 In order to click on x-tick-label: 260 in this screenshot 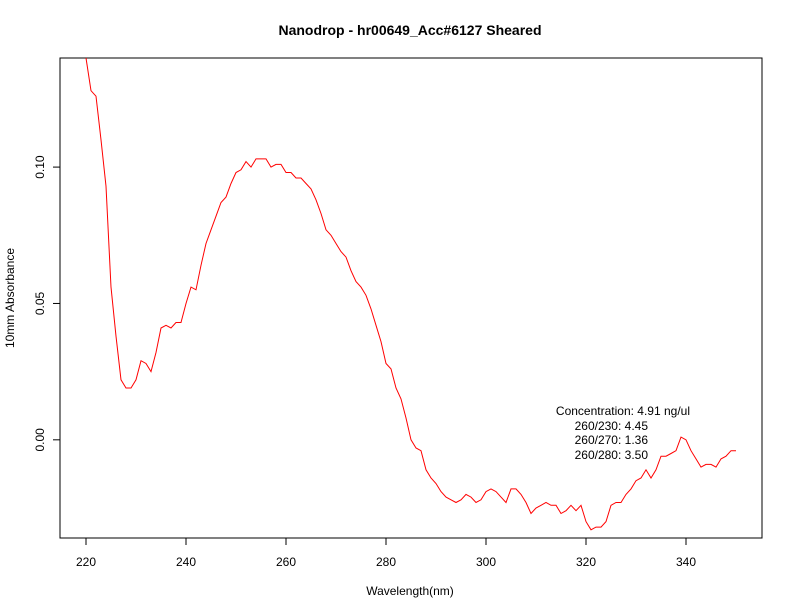, I will do `click(286, 562)`.